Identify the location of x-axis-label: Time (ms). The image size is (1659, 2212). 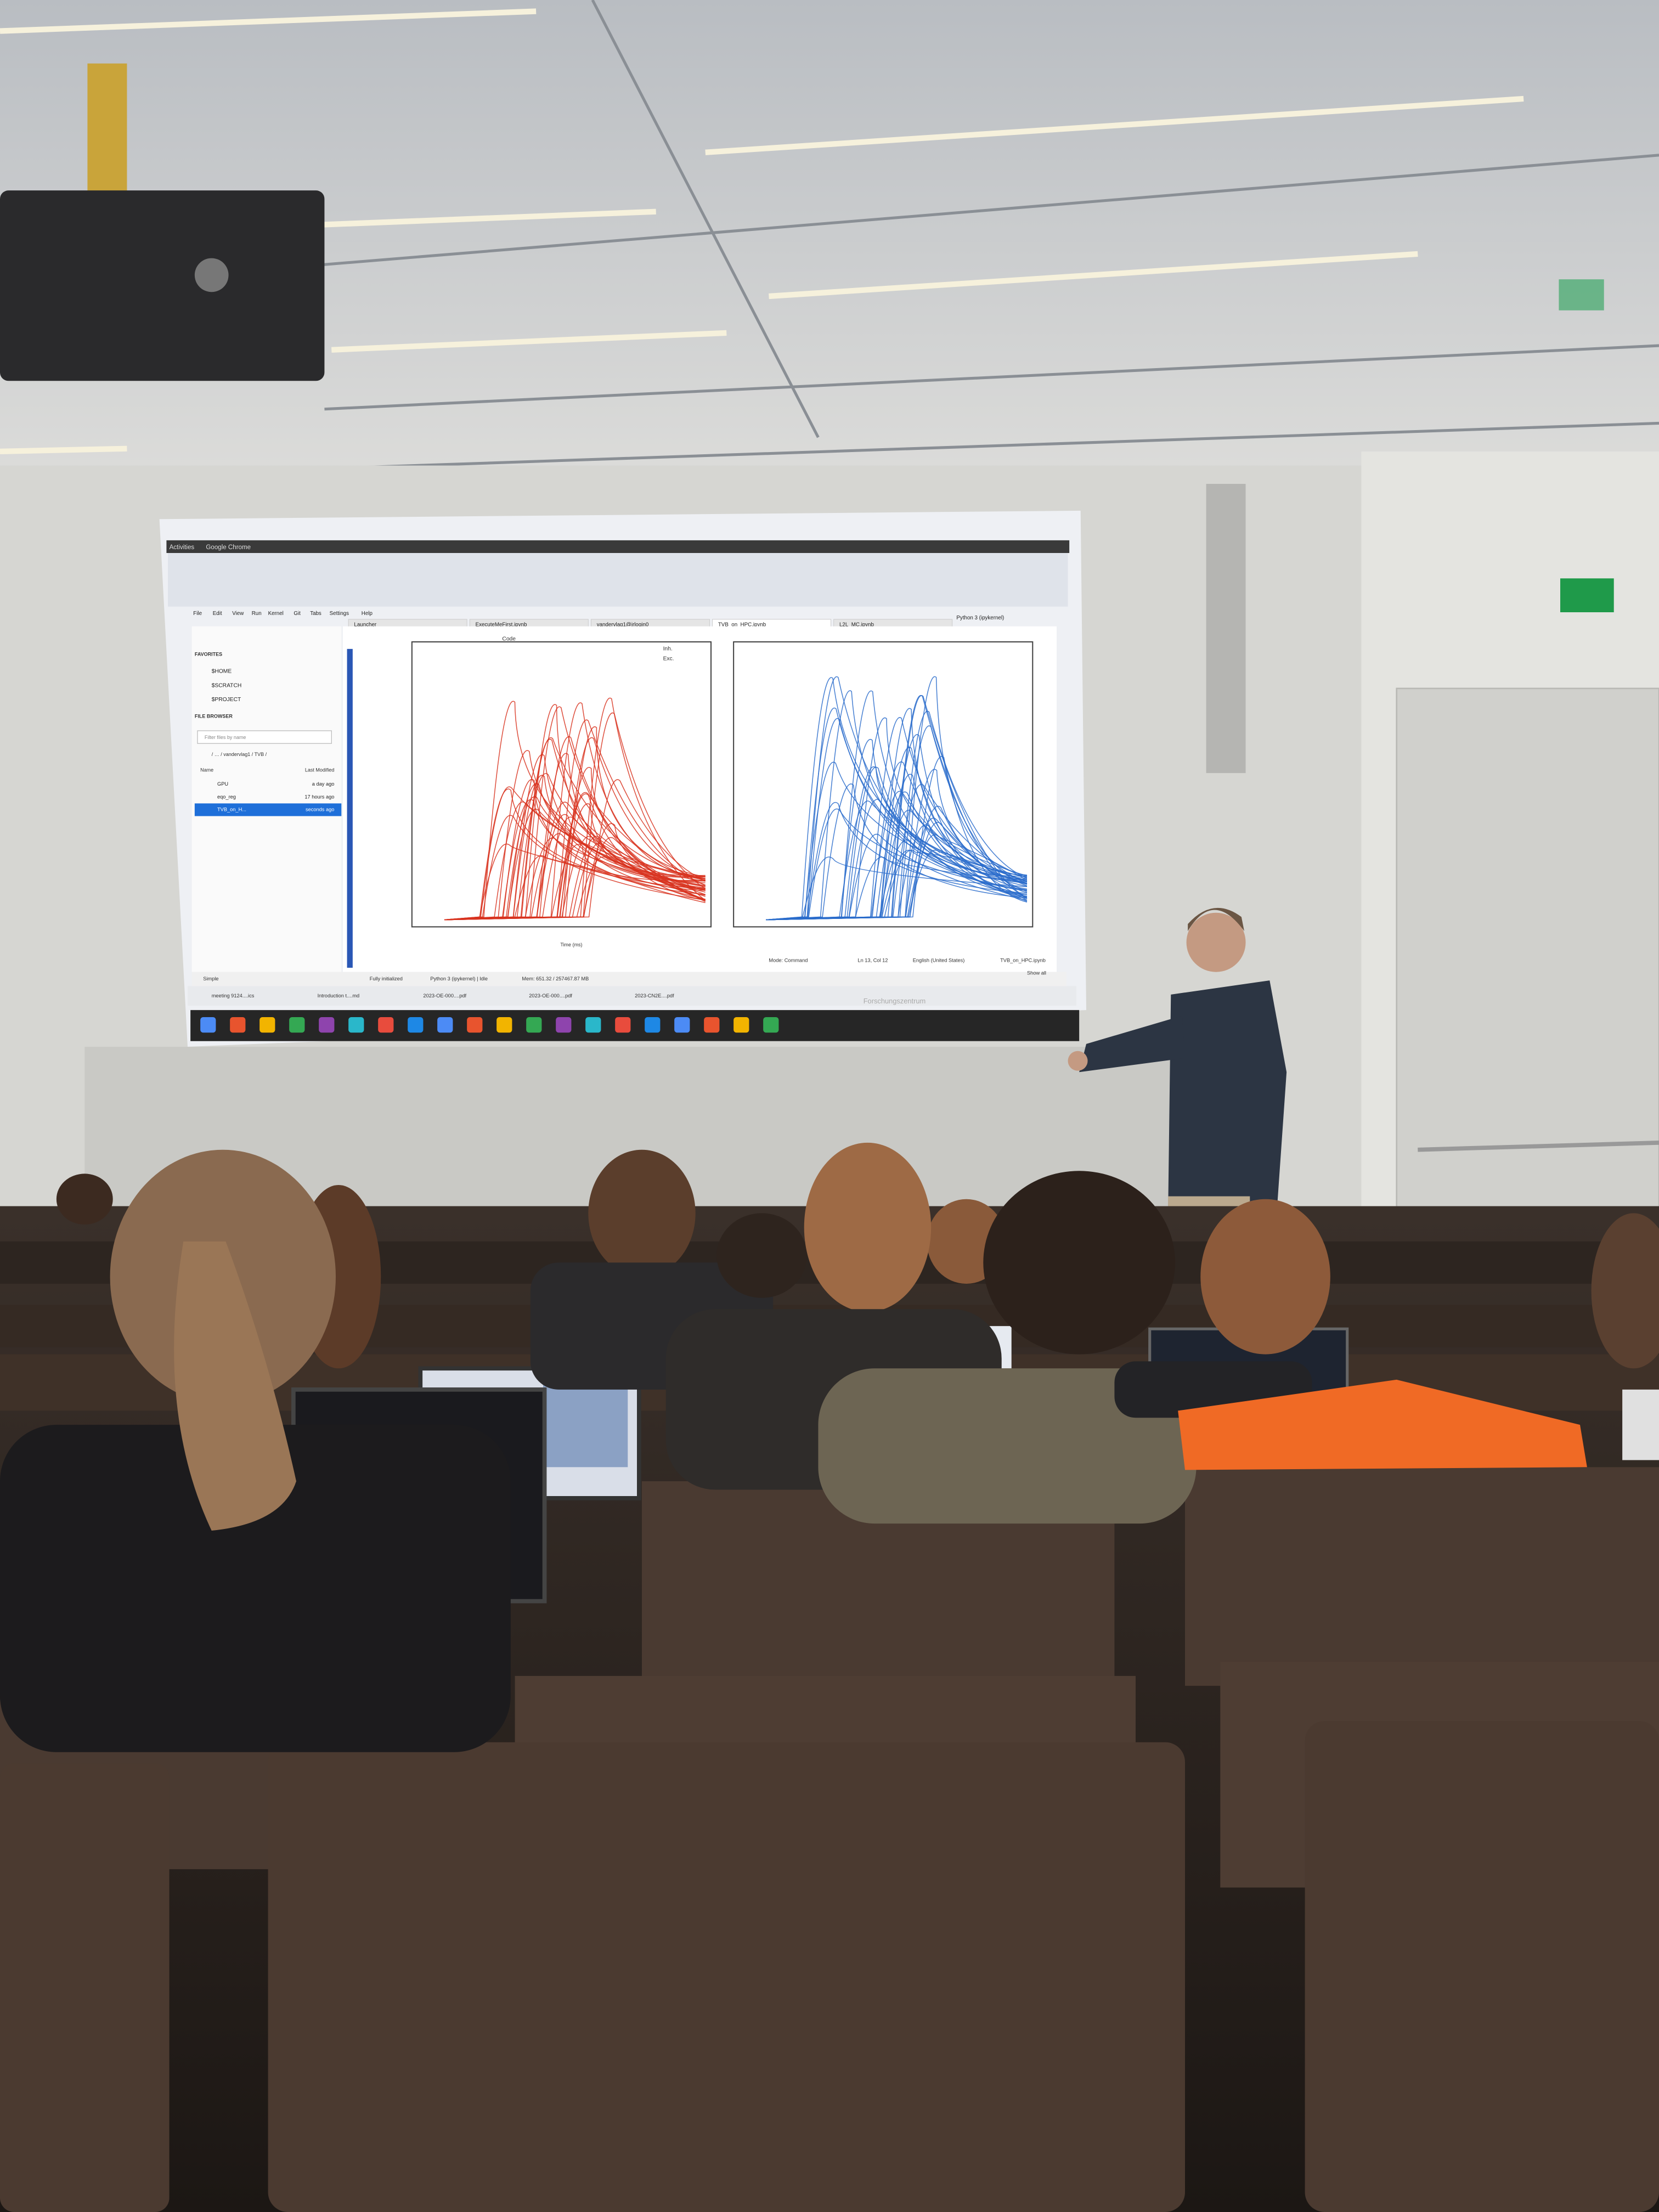
(571, 945).